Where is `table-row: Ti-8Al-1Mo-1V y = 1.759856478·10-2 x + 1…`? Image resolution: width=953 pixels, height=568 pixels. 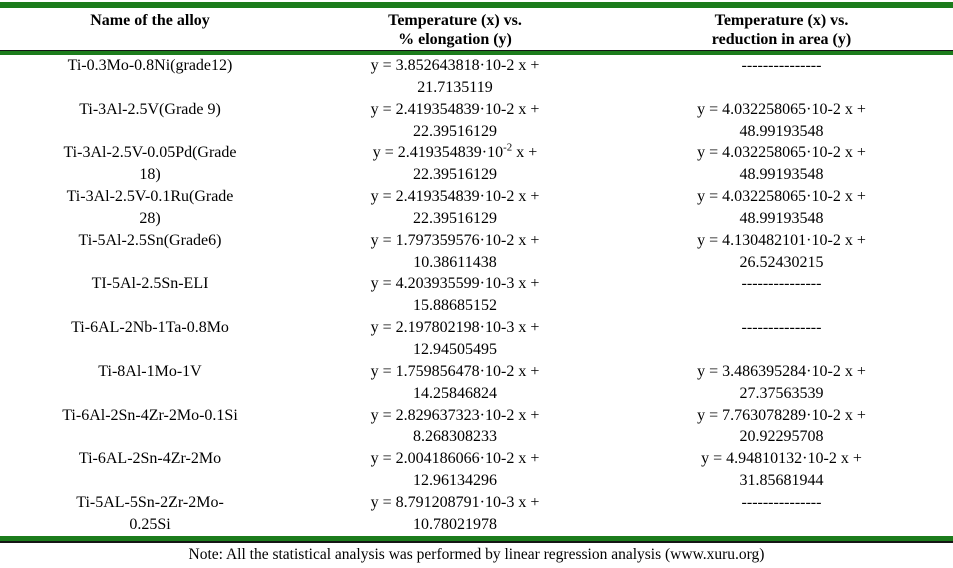
table-row: Ti-8Al-1Mo-1V y = 1.759856478·10-2 x + 1… is located at coordinates (476, 383).